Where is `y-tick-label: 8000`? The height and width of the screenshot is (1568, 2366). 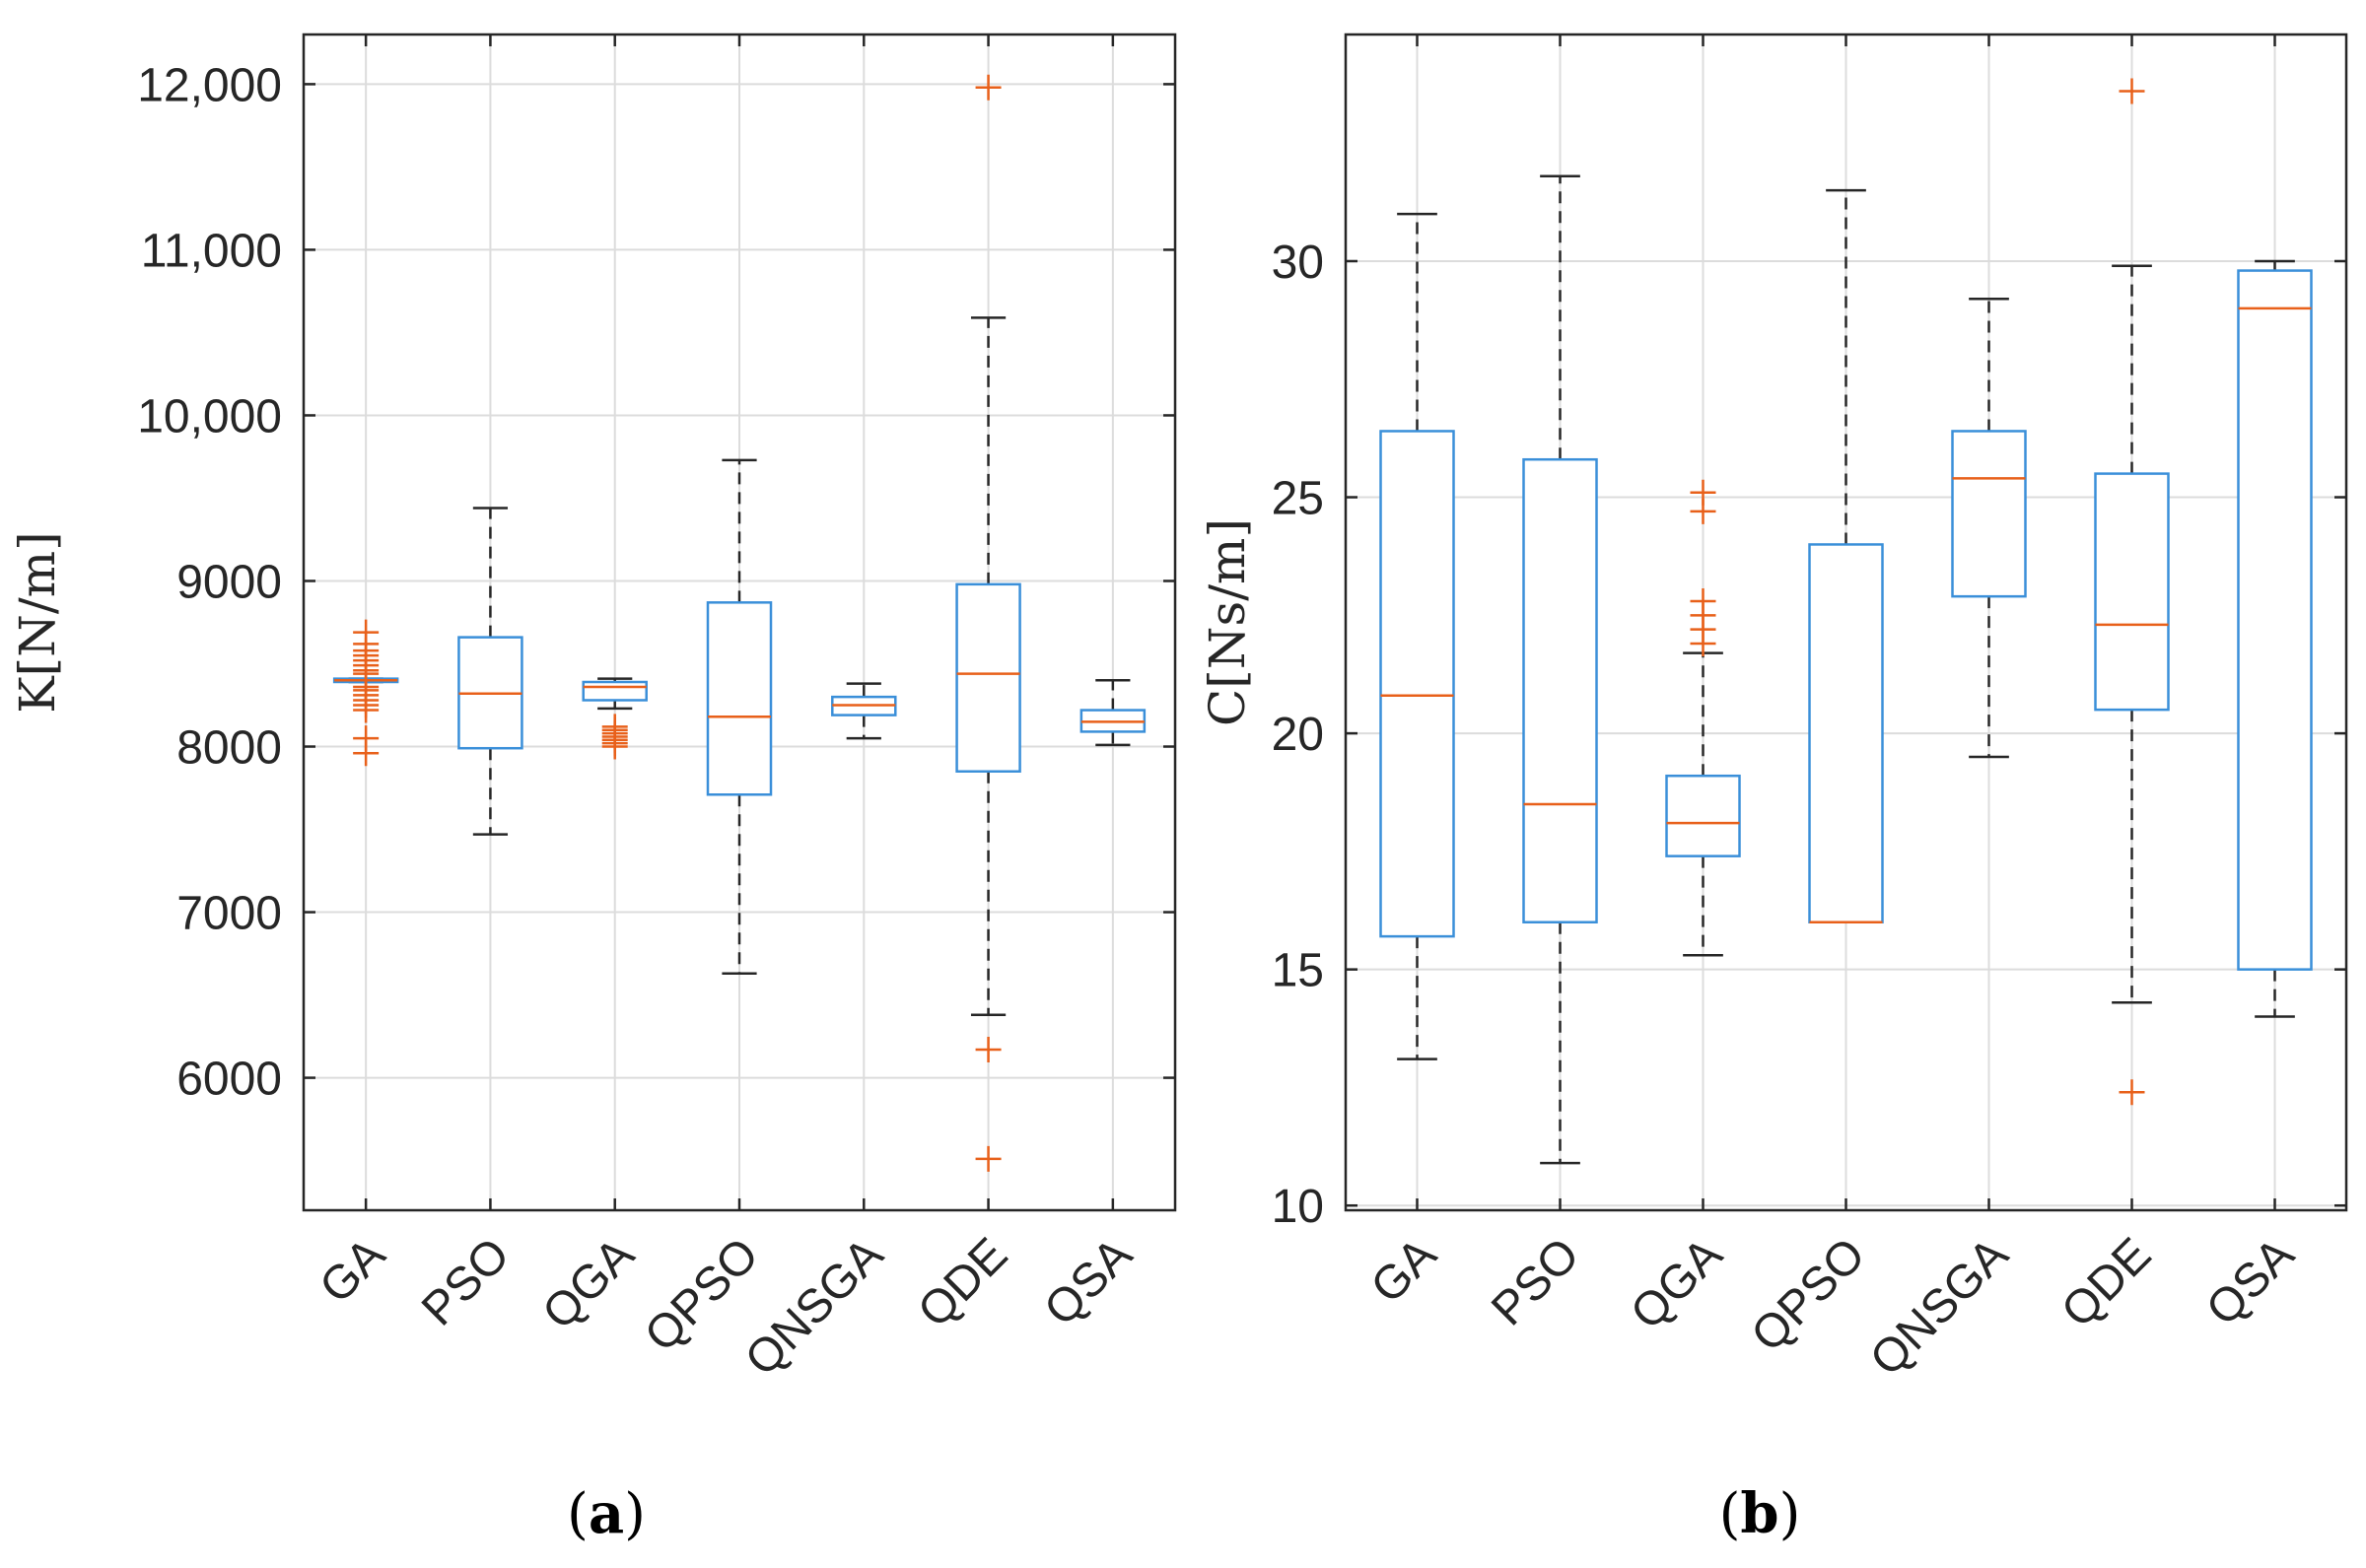 y-tick-label: 8000 is located at coordinates (229, 748).